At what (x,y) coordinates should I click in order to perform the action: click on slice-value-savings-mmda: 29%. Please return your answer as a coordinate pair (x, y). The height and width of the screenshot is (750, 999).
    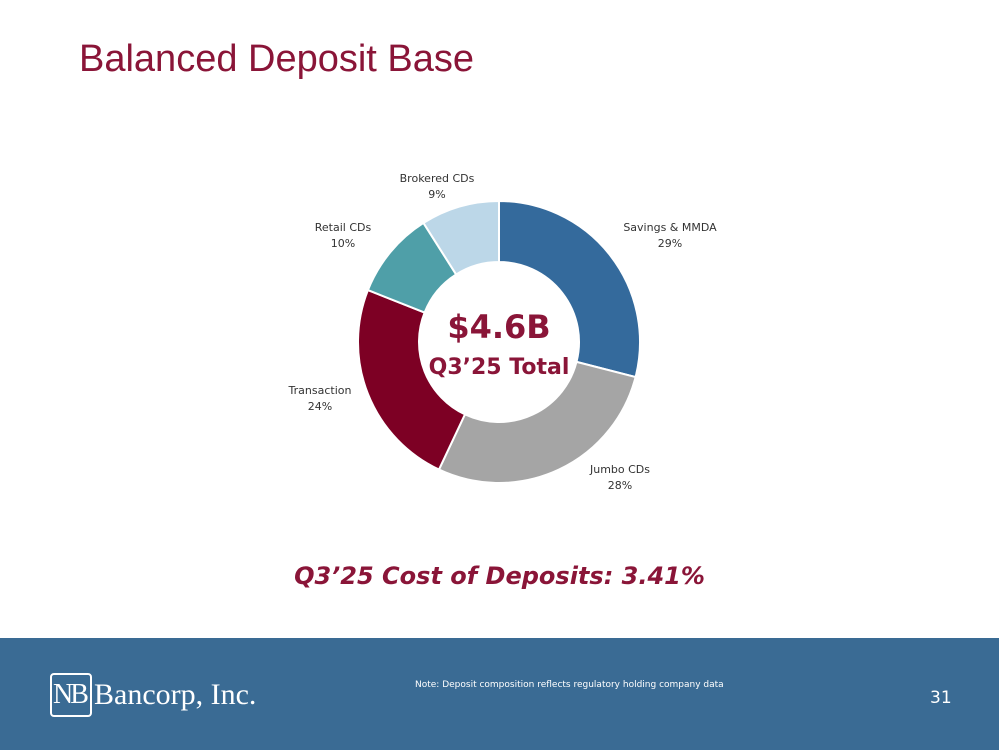
    Looking at the image, I should click on (670, 243).